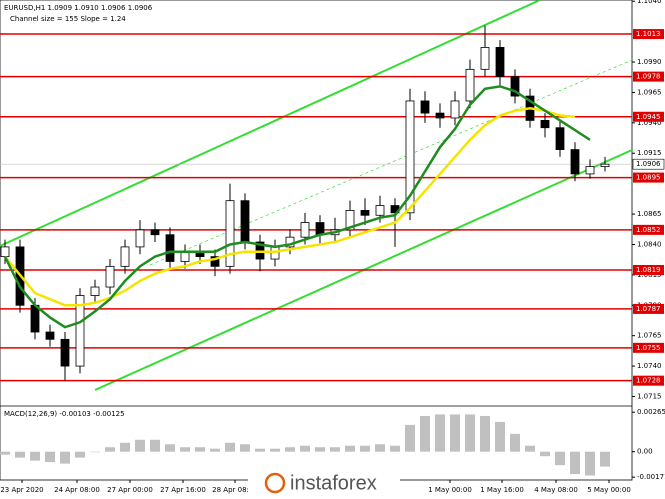 Image resolution: width=665 pixels, height=499 pixels. What do you see at coordinates (68, 19) in the screenshot?
I see `chart-subtitle: Channel size = 155 Slope = 1.24` at bounding box center [68, 19].